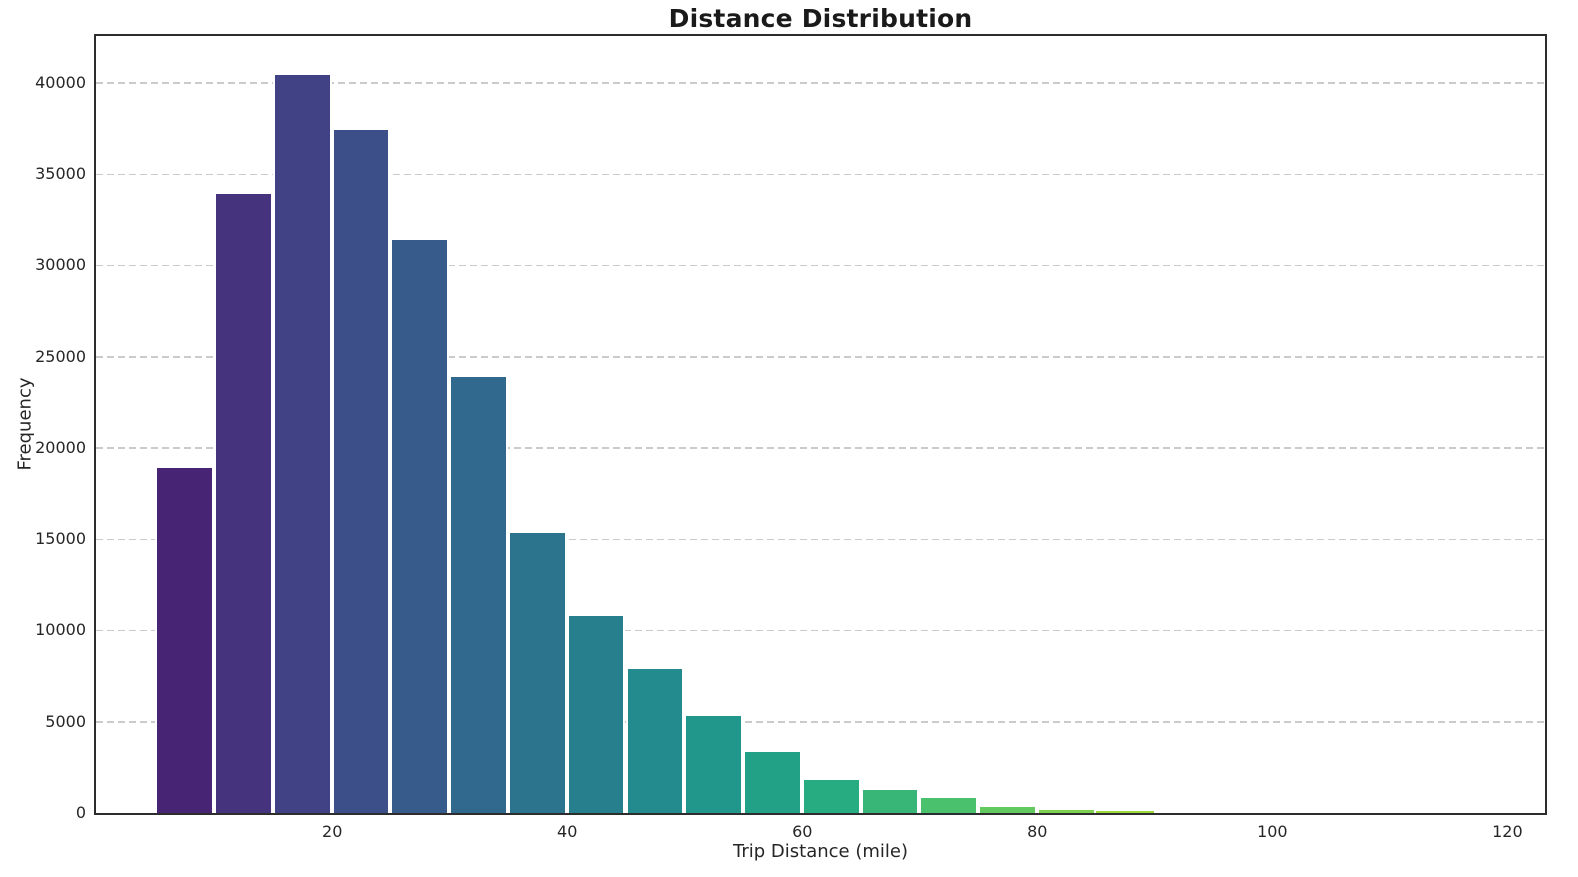 This screenshot has width=1578, height=877. What do you see at coordinates (802, 831) in the screenshot?
I see `x-tick-label-60: 60` at bounding box center [802, 831].